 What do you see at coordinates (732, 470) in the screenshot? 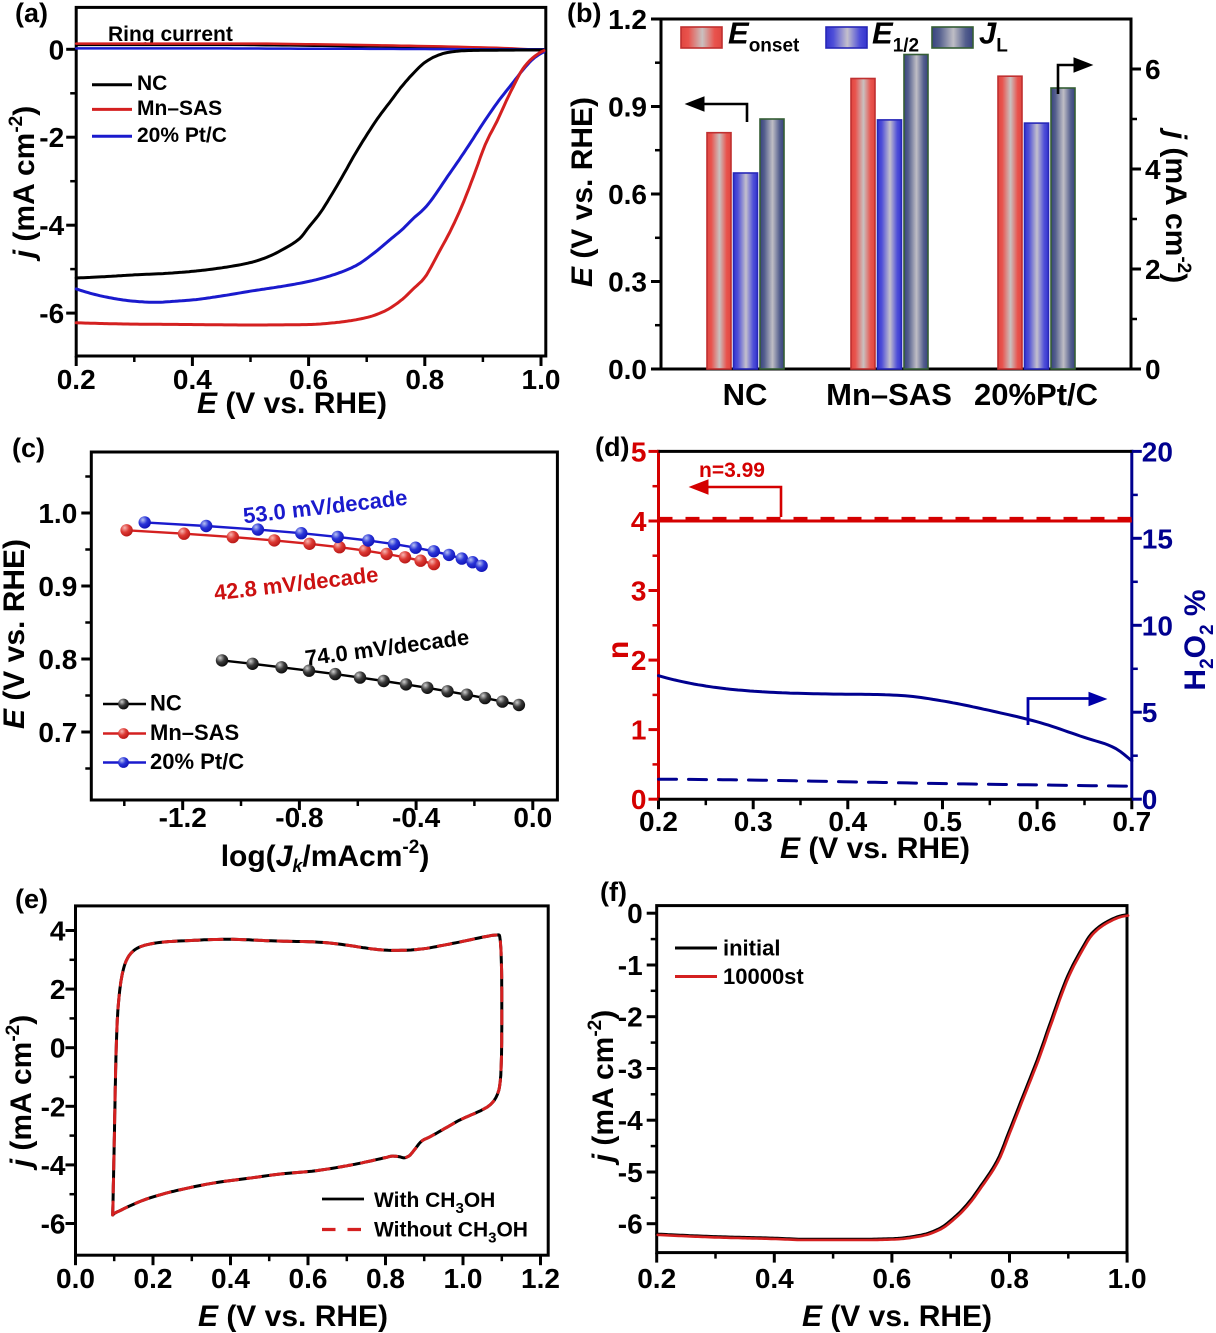
I see `svg-text: n=3.99` at bounding box center [732, 470].